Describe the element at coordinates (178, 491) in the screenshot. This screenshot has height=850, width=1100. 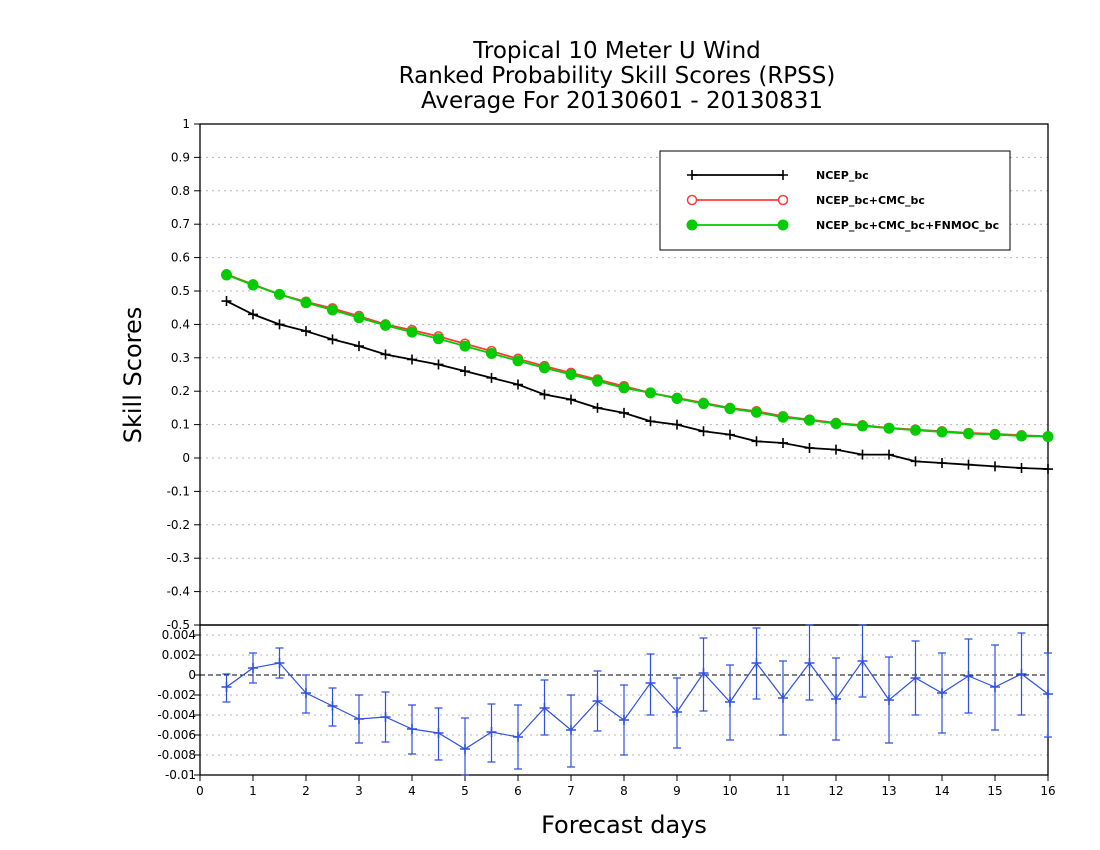
I see `y-tick-label: -0.1` at that location.